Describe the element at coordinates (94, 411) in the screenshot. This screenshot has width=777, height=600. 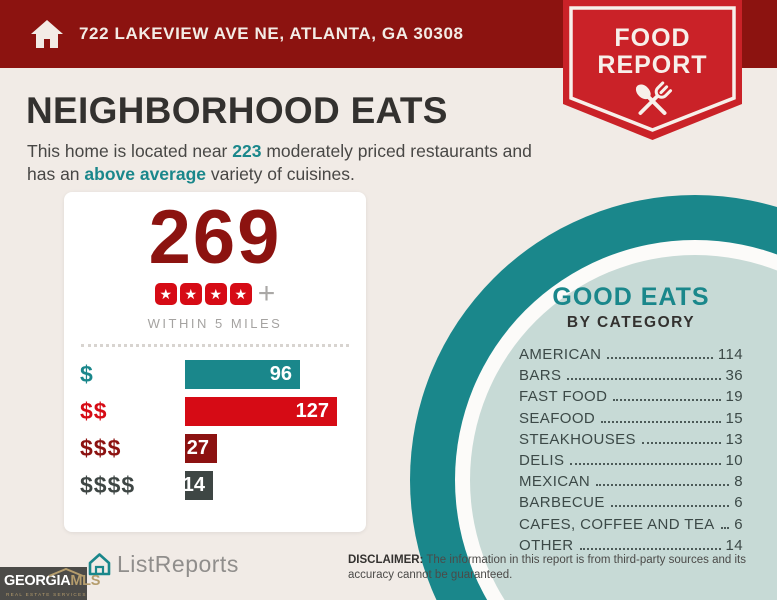
I see `bar-label: $$` at that location.